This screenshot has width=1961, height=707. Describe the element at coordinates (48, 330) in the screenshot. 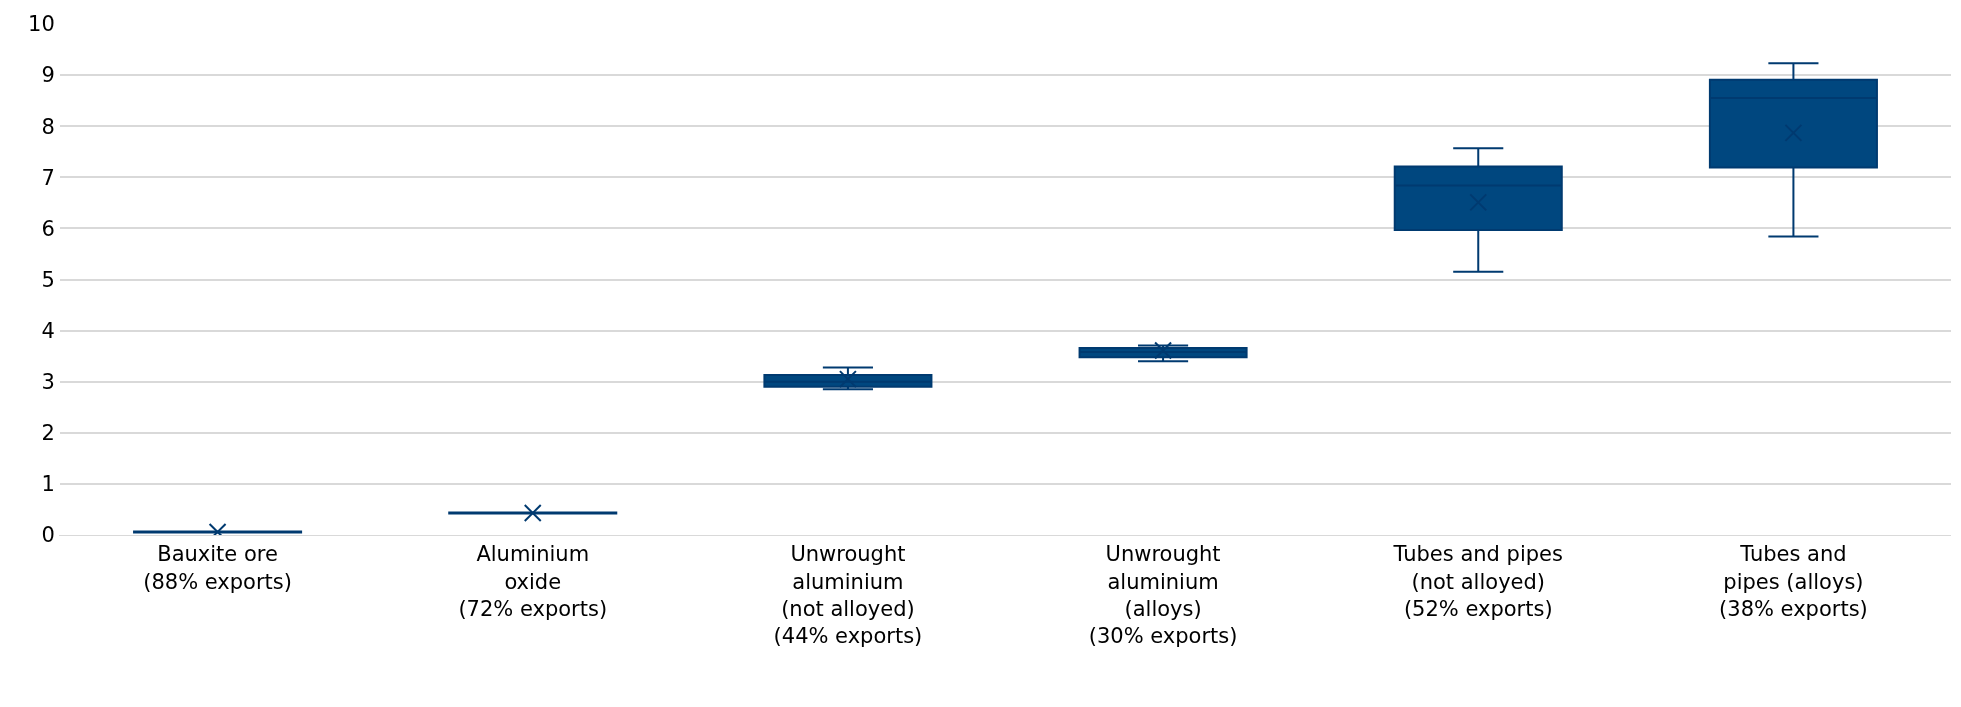

I see `y-tick-label: 4` at that location.